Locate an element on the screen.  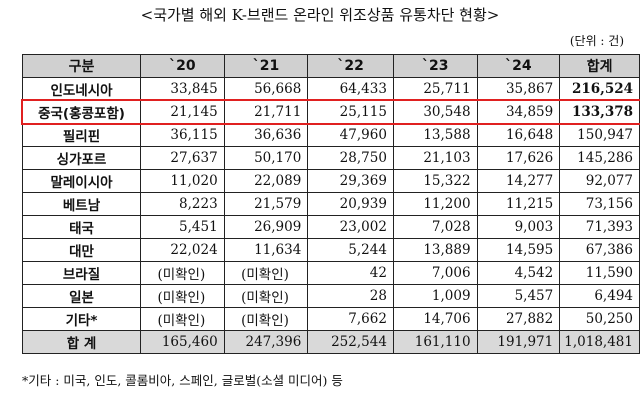
cell: 9,003 is located at coordinates (518, 227).